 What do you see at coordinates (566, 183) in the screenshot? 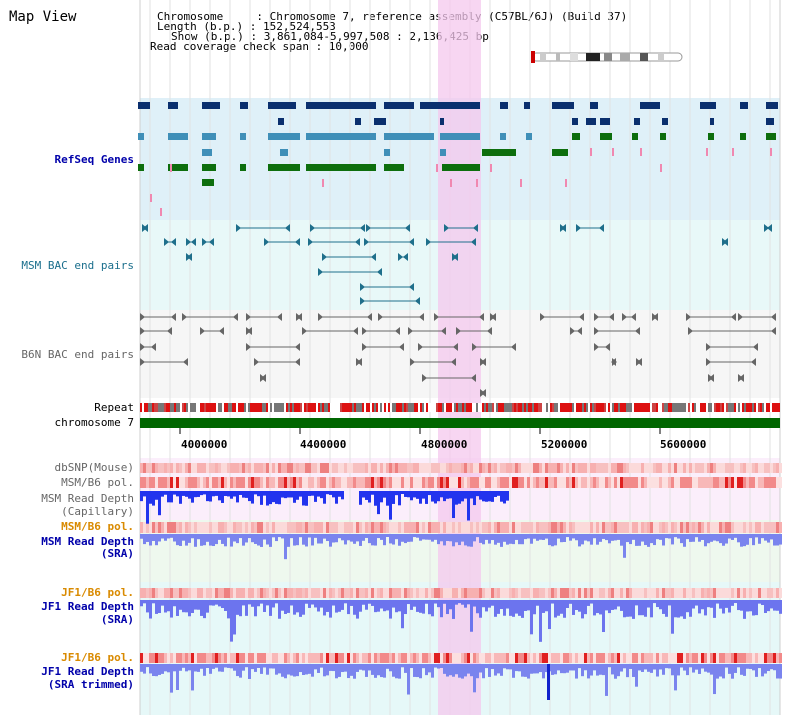
I see `gene-marker` at bounding box center [566, 183].